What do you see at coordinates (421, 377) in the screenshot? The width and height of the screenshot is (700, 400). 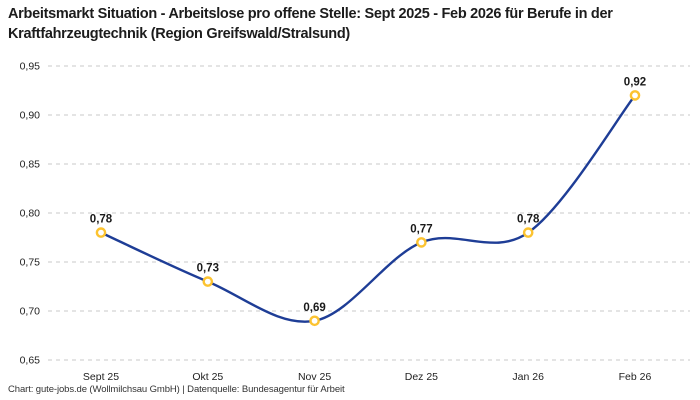 I see `x-axis-tick-label: Dez 25` at bounding box center [421, 377].